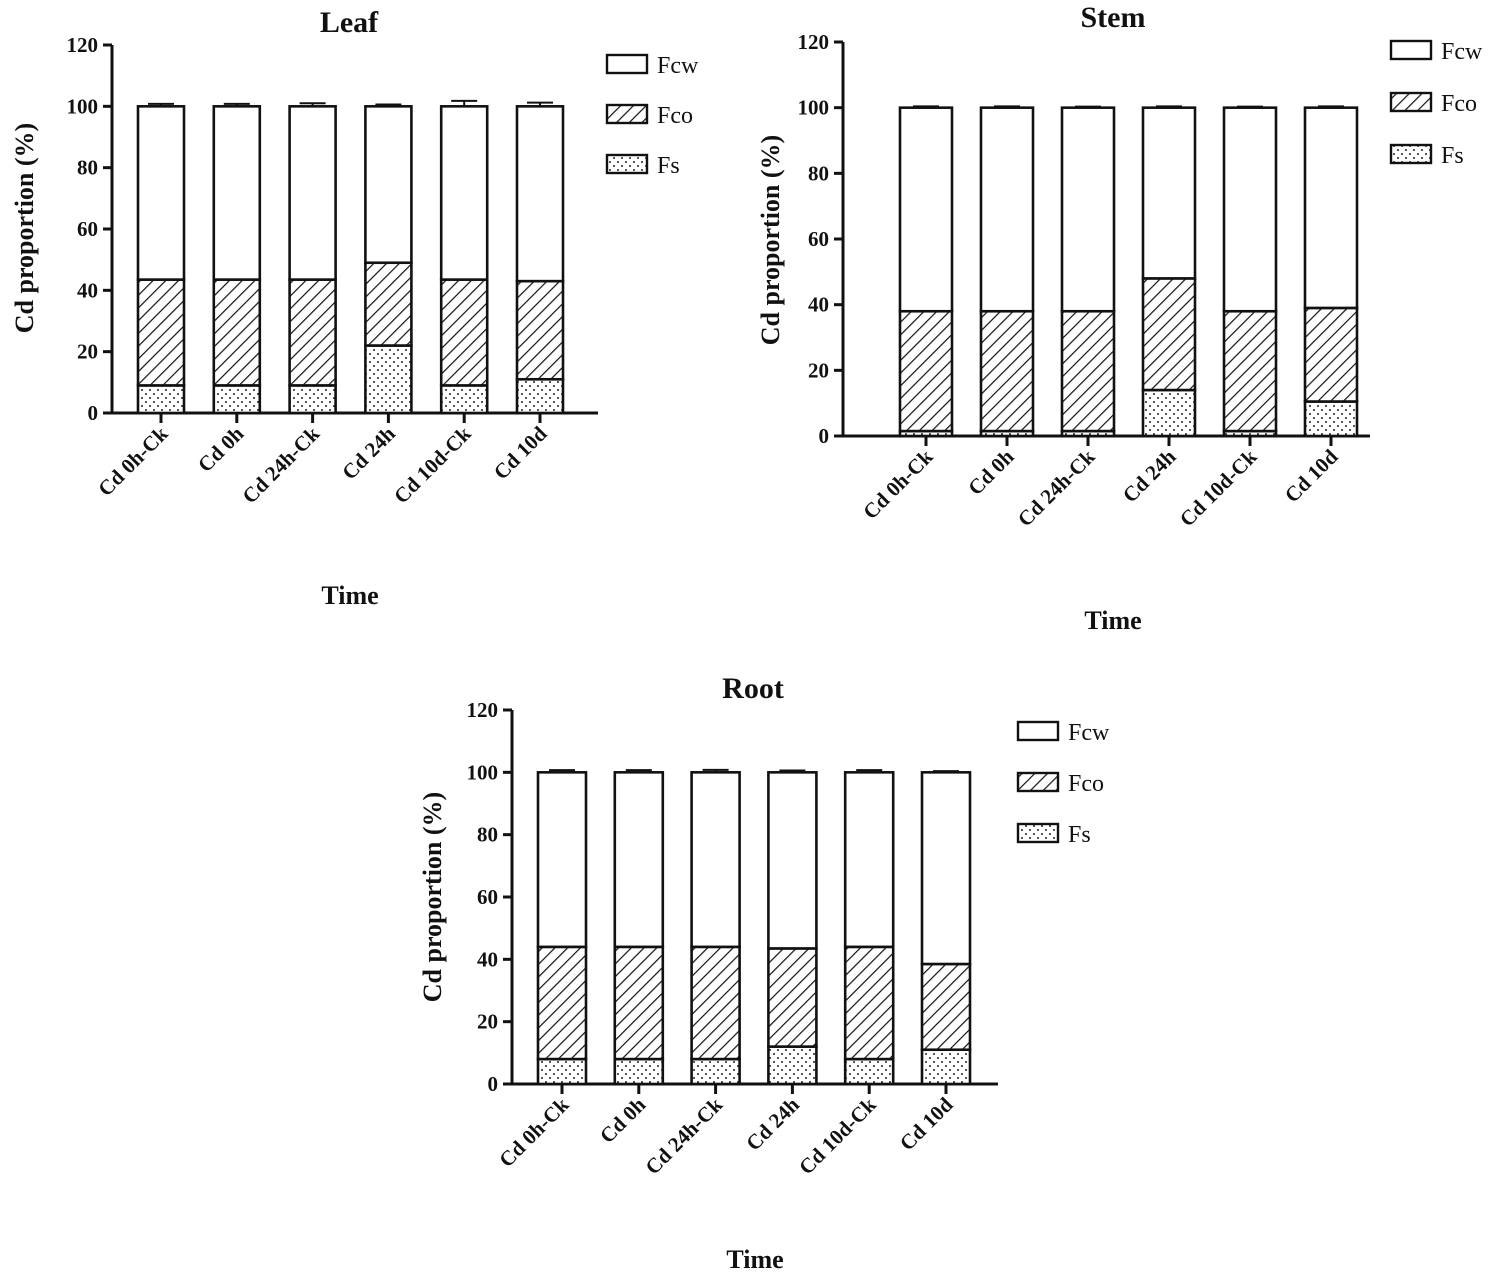 The image size is (1505, 1274). What do you see at coordinates (1113, 17) in the screenshot?
I see `chart-title: Stem` at bounding box center [1113, 17].